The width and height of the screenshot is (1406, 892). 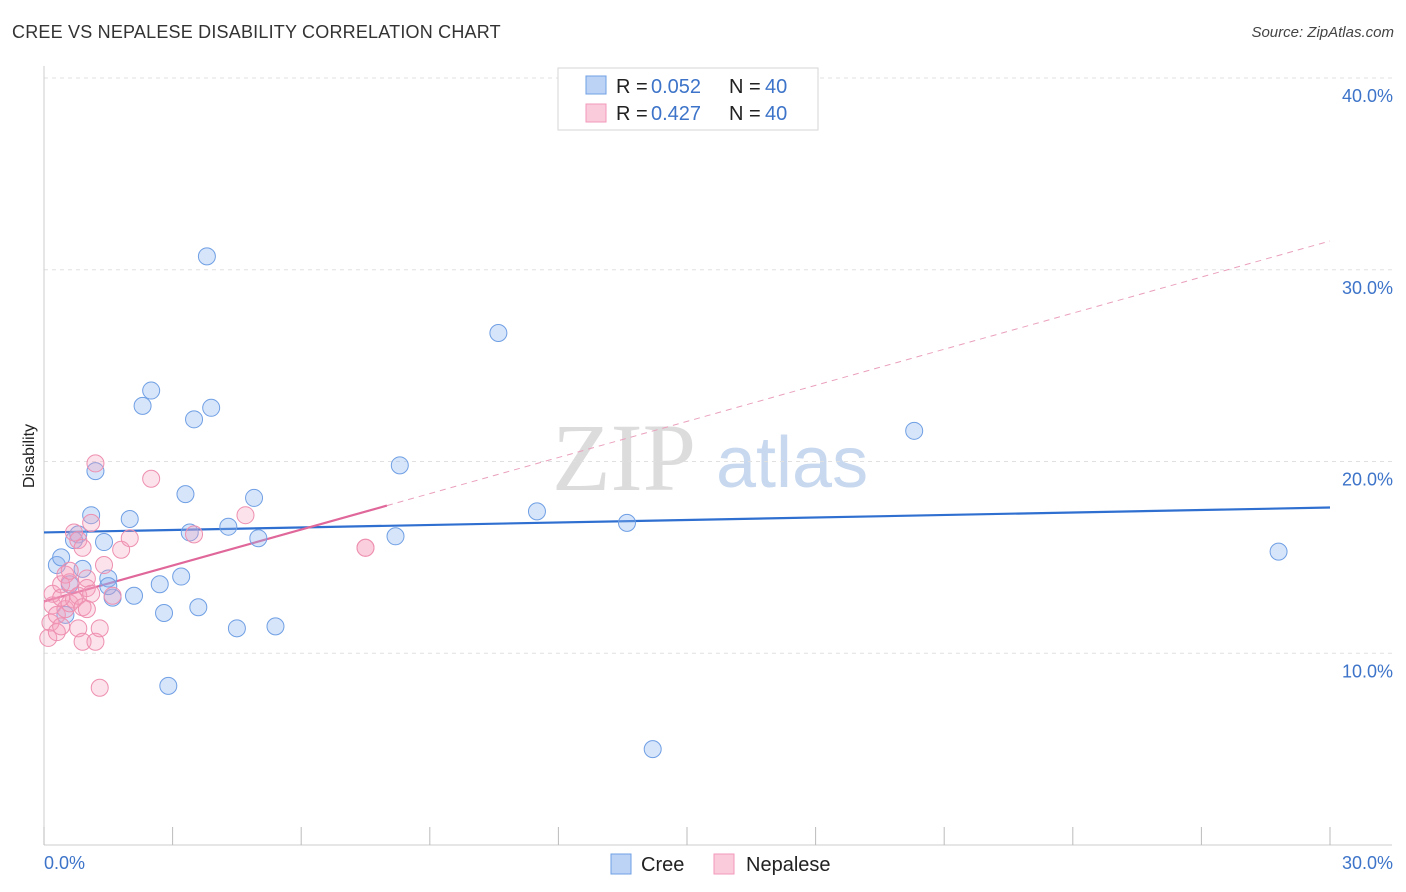 I want to click on legend-bottom-label-nepalese: Nepalese, so click(x=788, y=865).